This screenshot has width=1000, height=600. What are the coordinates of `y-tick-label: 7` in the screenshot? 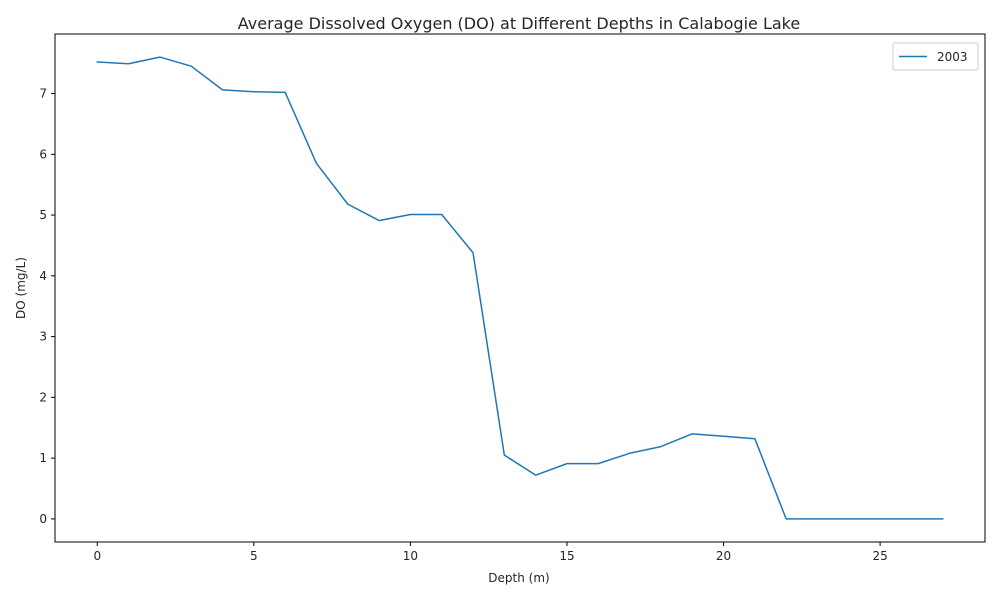 It's located at (43, 94).